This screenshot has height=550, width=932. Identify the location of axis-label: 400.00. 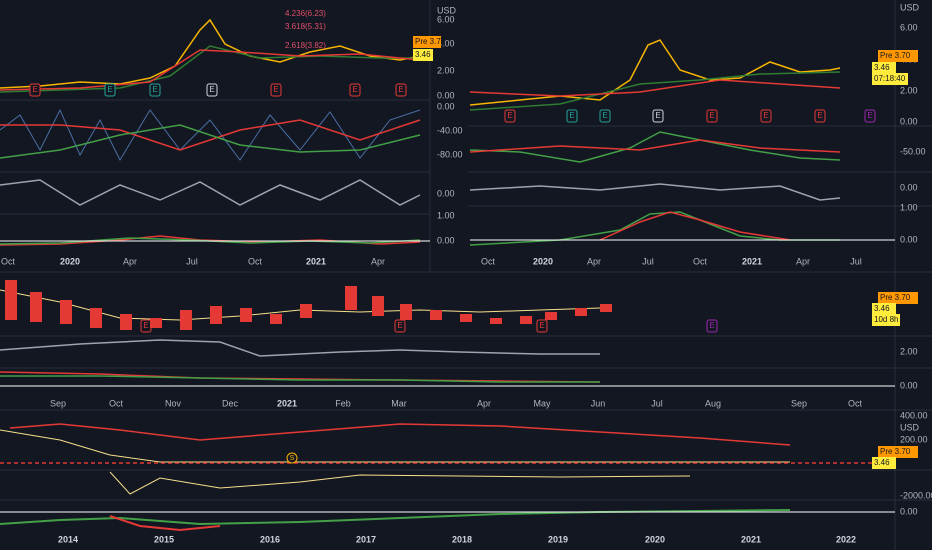
(914, 415).